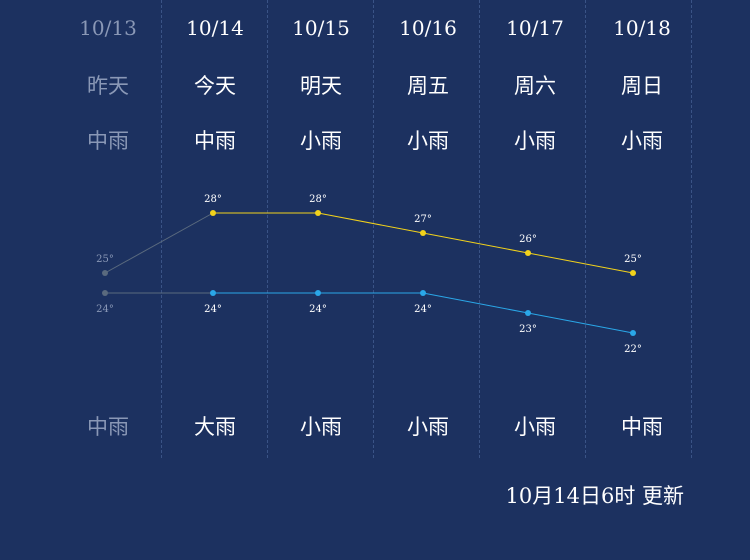  I want to click on forecast-day: 周六, so click(535, 86).